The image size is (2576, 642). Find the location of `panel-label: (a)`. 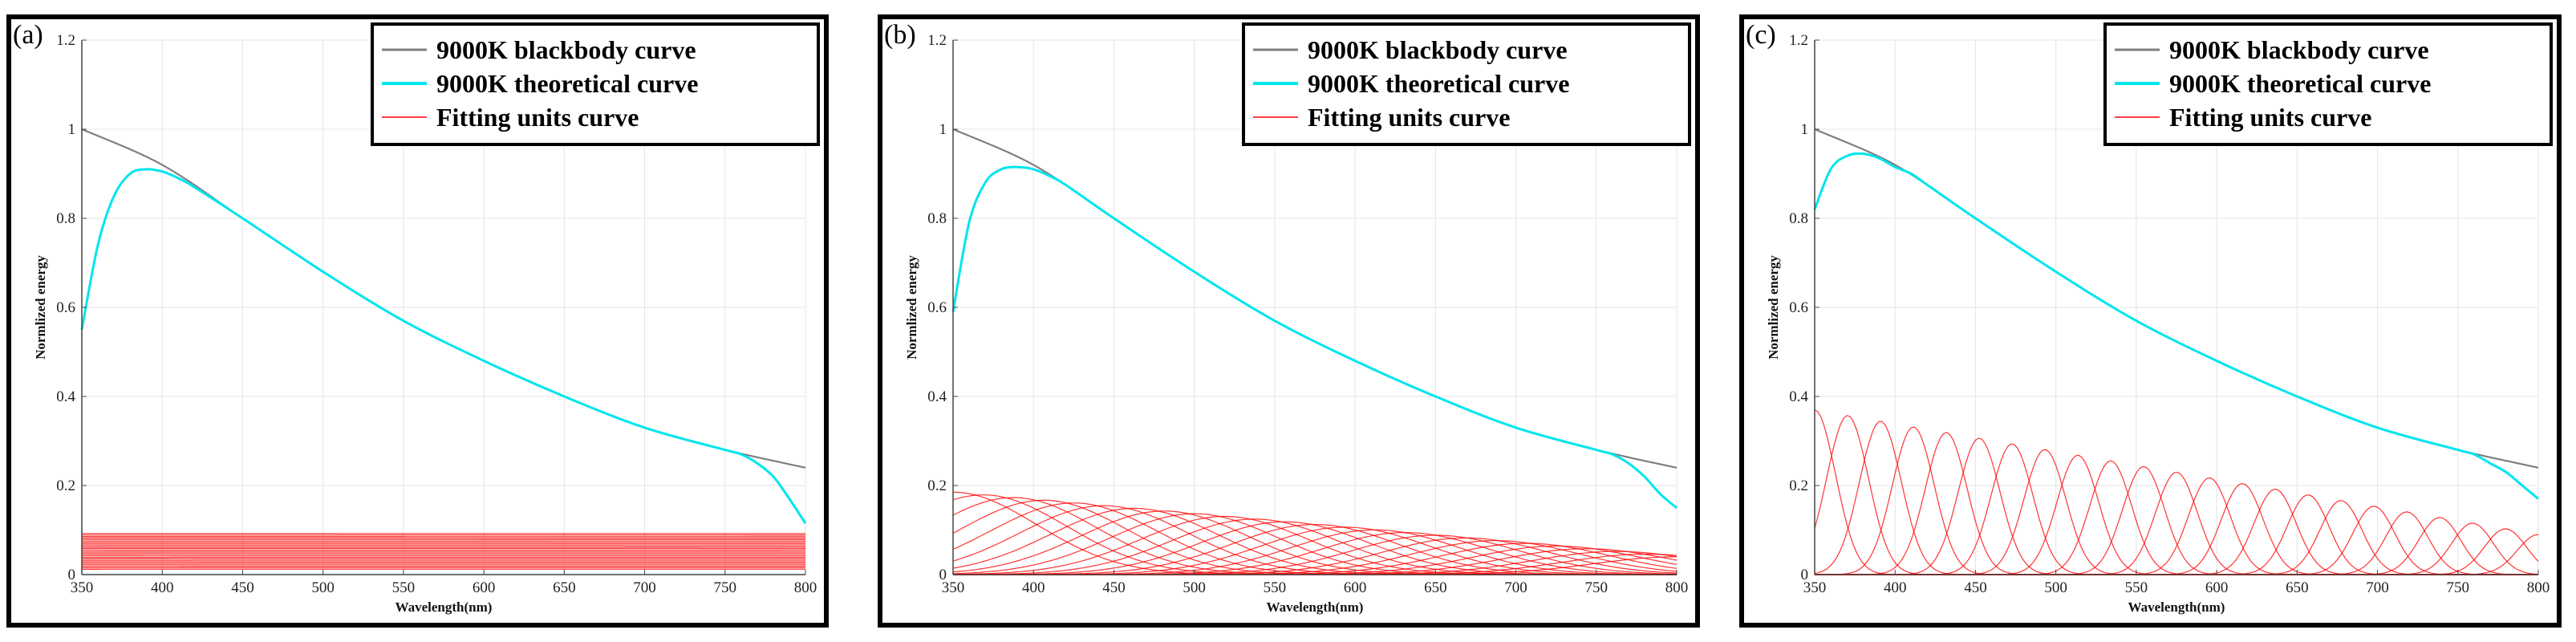

panel-label: (a) is located at coordinates (28, 35).